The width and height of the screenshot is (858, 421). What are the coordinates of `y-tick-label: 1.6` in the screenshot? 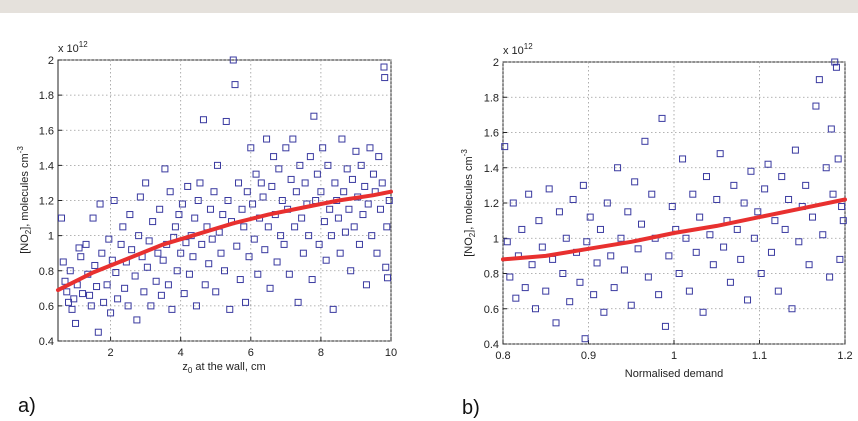 It's located at (491, 134).